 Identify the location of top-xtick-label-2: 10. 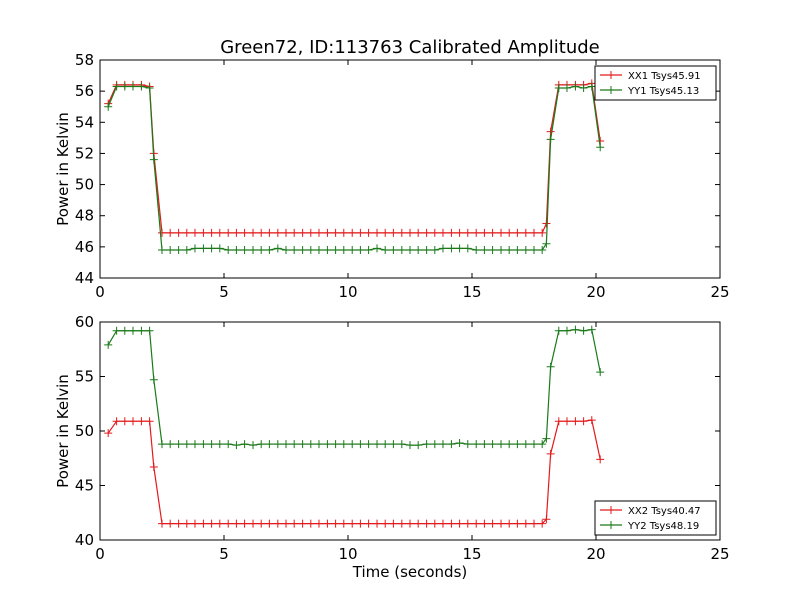
(347, 292).